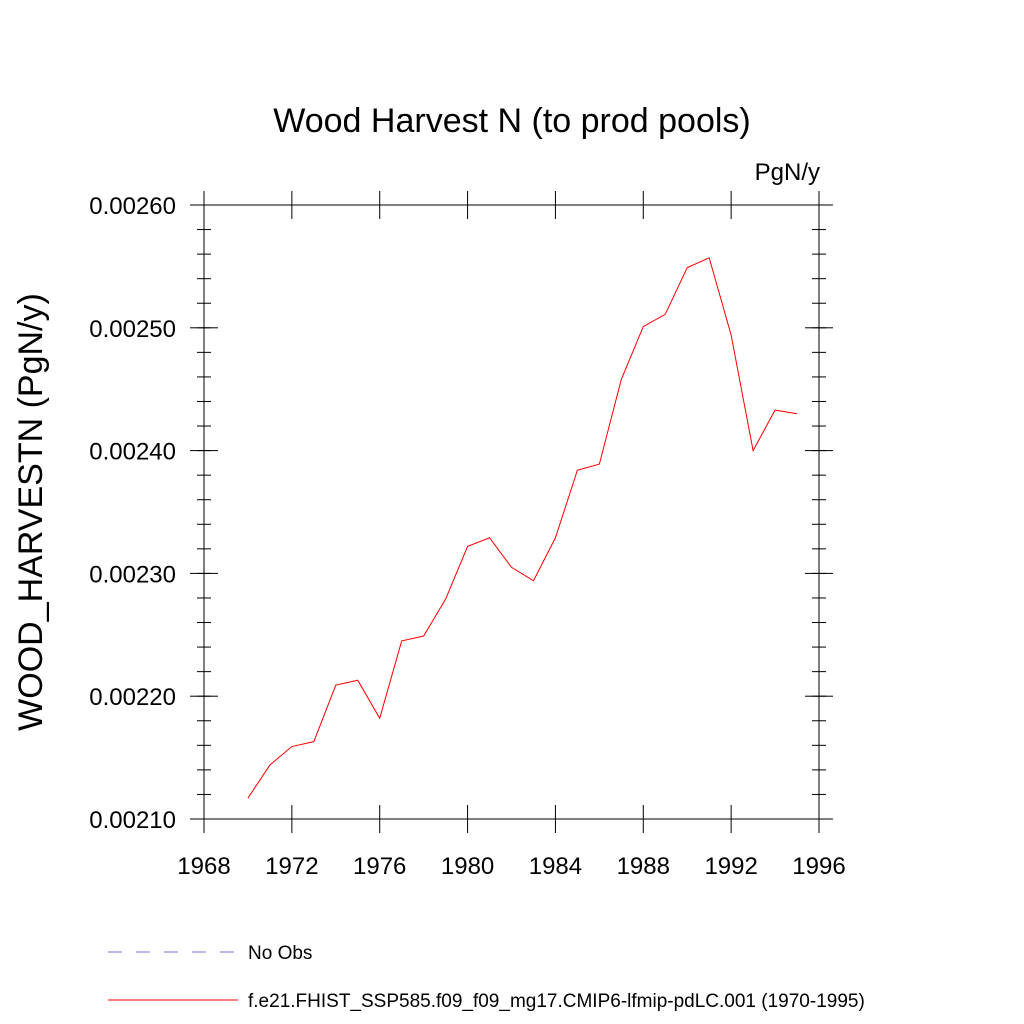 The width and height of the screenshot is (1024, 1024). Describe the element at coordinates (31, 512) in the screenshot. I see `y-axis-label: WOOD_HARVESTN (PgN/y)` at that location.